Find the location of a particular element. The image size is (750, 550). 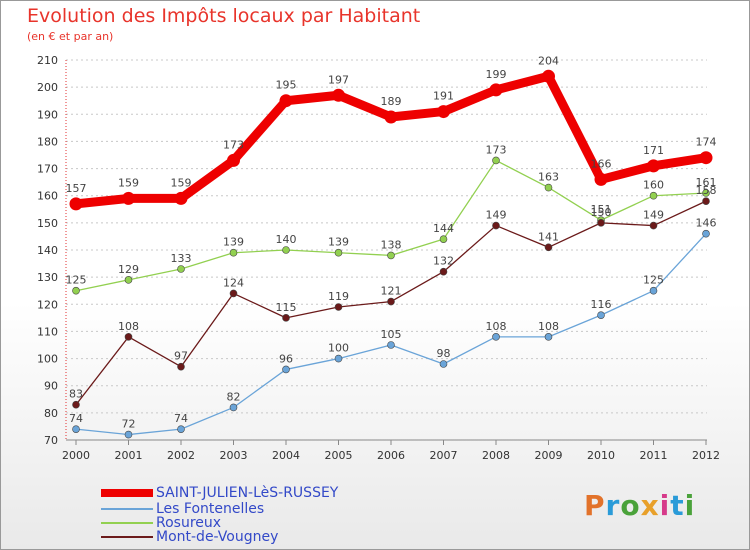

data-label-mont-de-vougney: 141 is located at coordinates (548, 236).